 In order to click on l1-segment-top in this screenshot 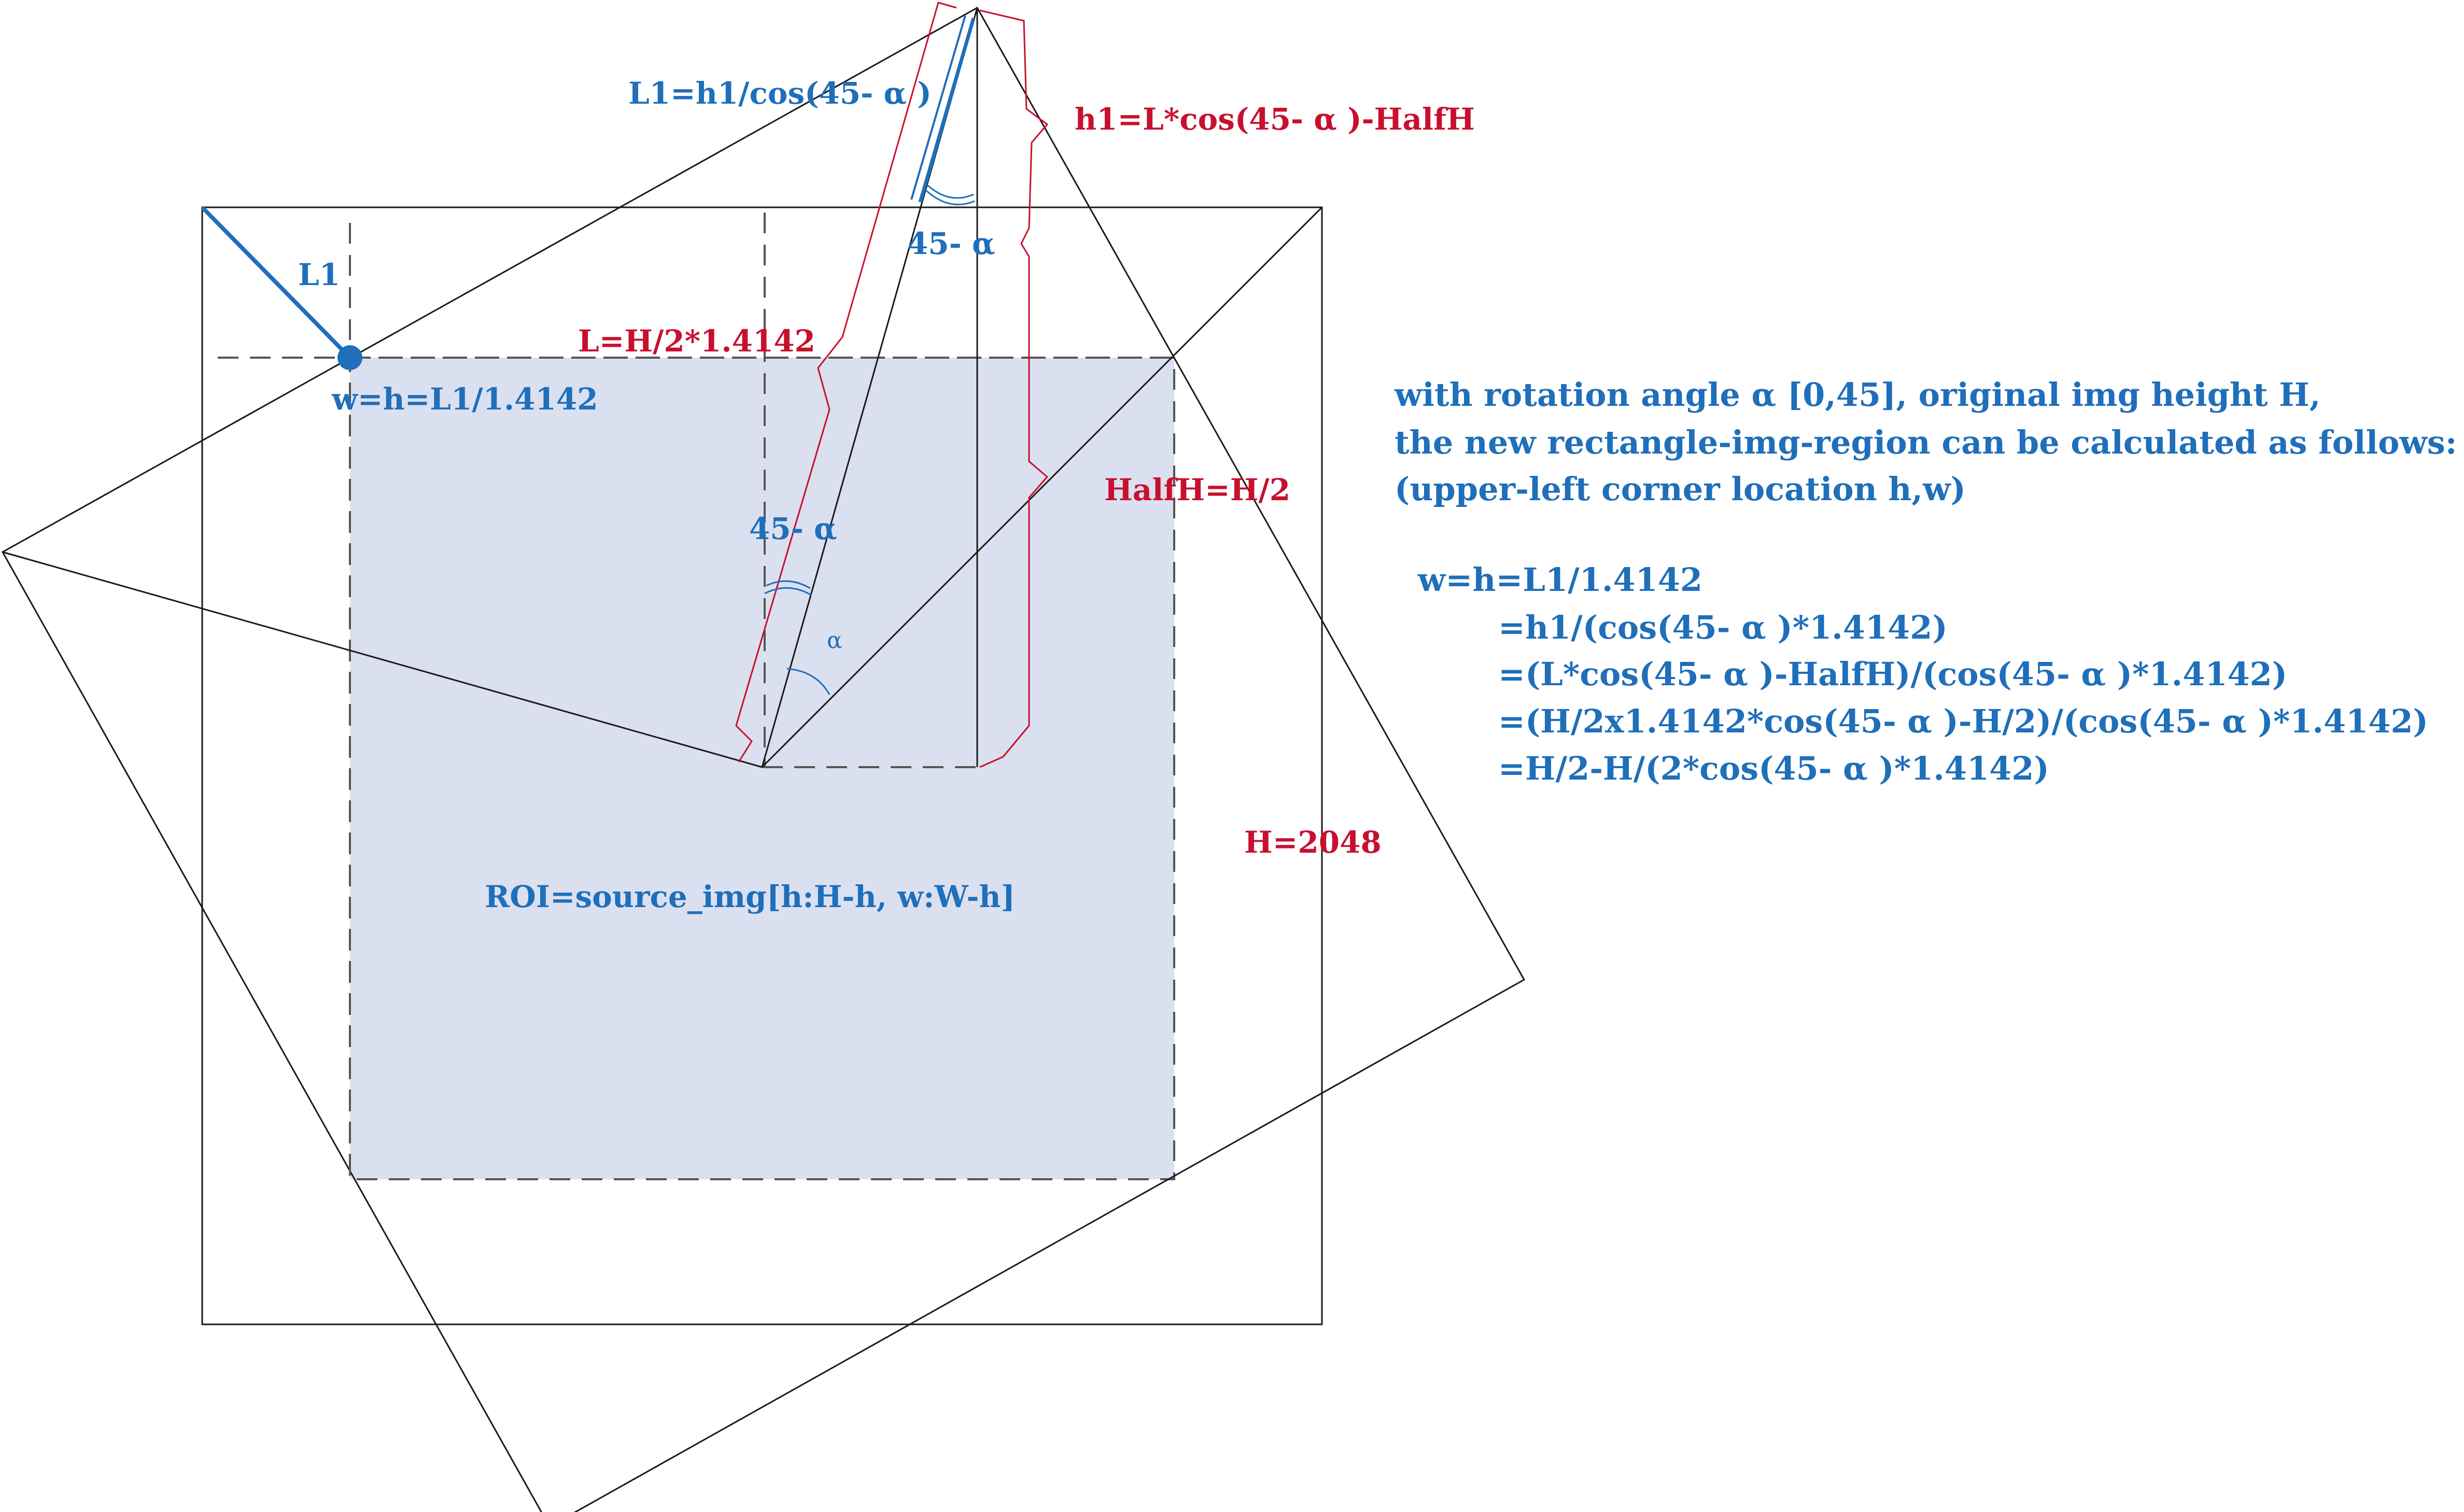, I will do `click(947, 110)`.